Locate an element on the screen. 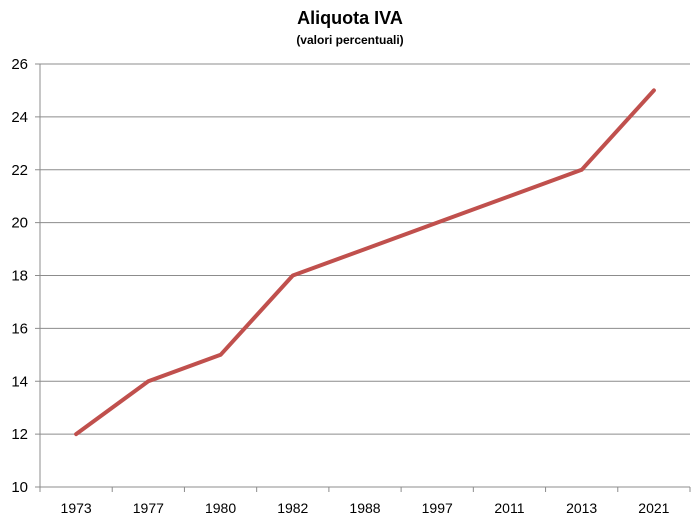  chart-title: Aliquota IVA is located at coordinates (350, 18).